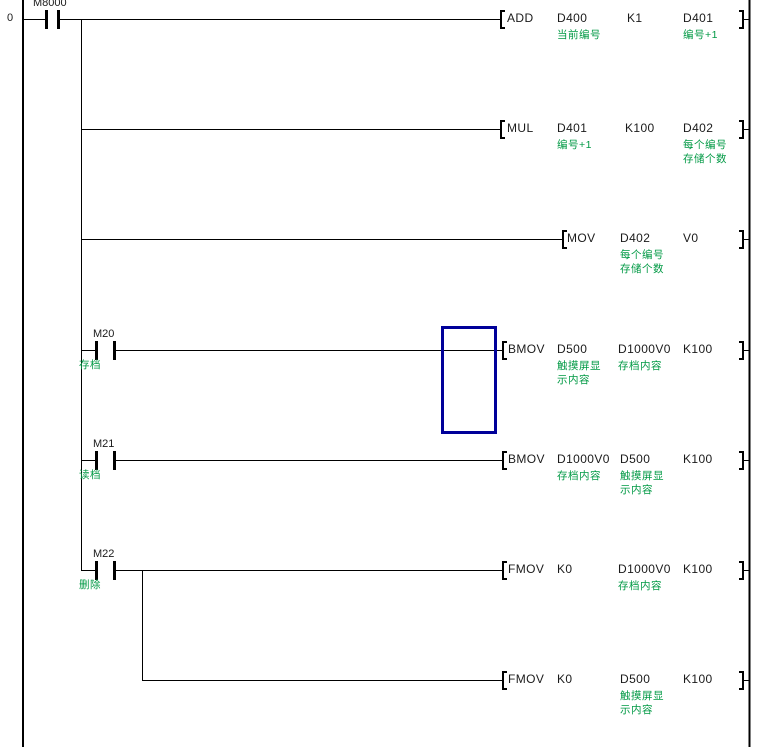 The width and height of the screenshot is (781, 747). I want to click on contact-m20-label: M20, so click(104, 334).